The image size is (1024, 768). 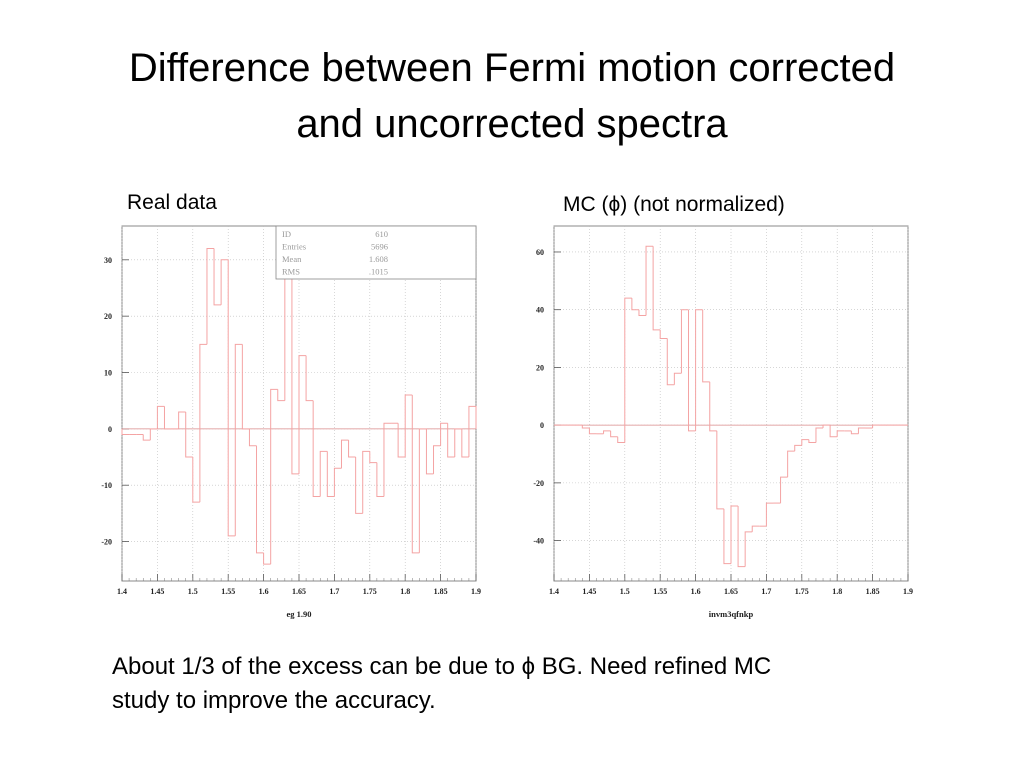 I want to click on stats-value: 610, so click(x=381, y=234).